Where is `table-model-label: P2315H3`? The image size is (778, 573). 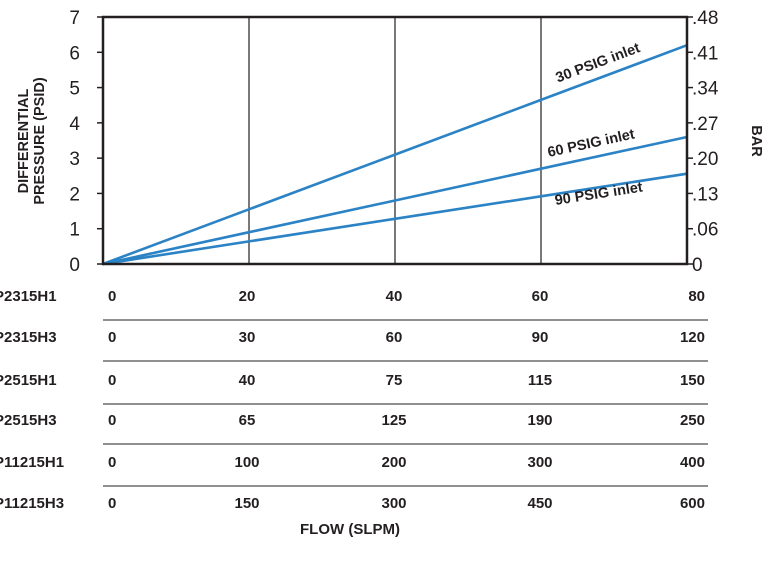
table-model-label: P2315H3 is located at coordinates (28, 337).